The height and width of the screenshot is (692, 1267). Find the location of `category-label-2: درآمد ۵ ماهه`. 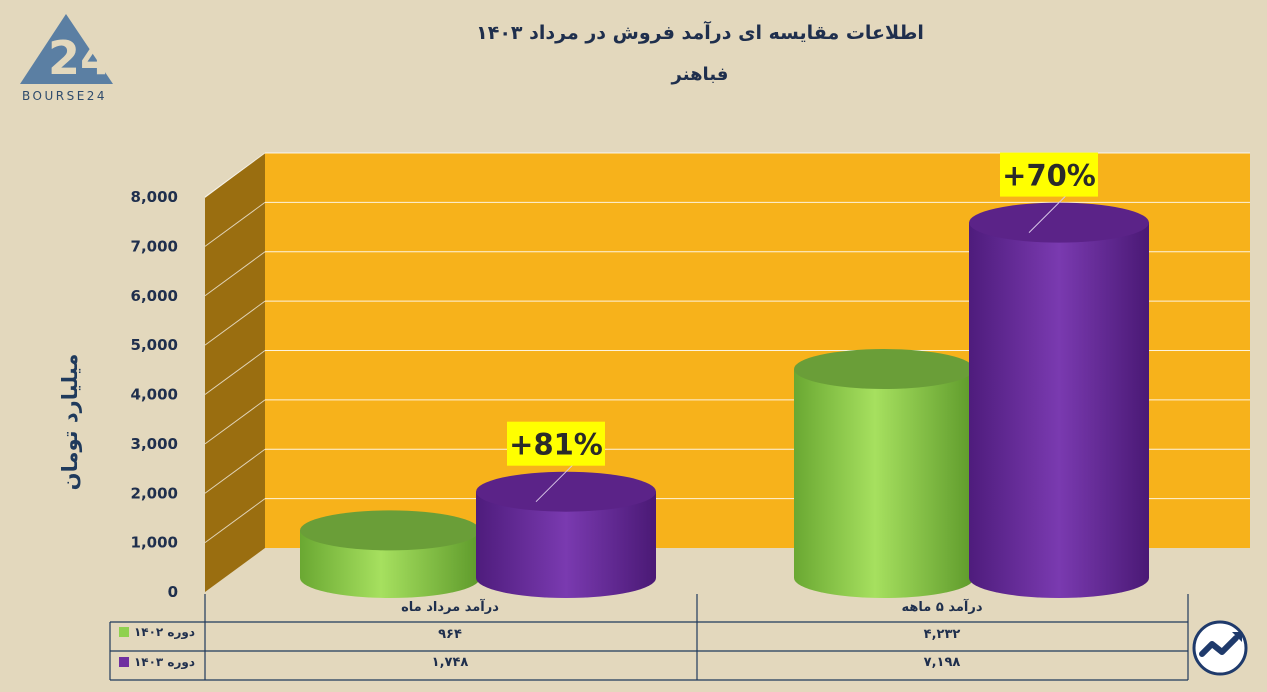

category-label-2: درآمد ۵ ماهه is located at coordinates (942, 607).